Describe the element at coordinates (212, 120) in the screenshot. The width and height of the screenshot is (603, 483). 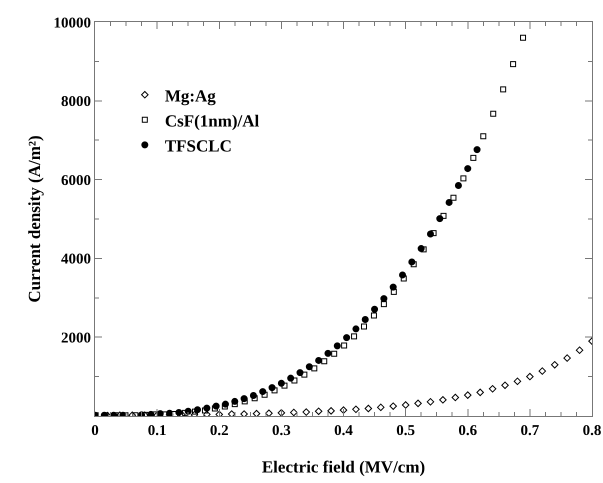
I see `legend-label: CsF(1nm)/Al` at that location.